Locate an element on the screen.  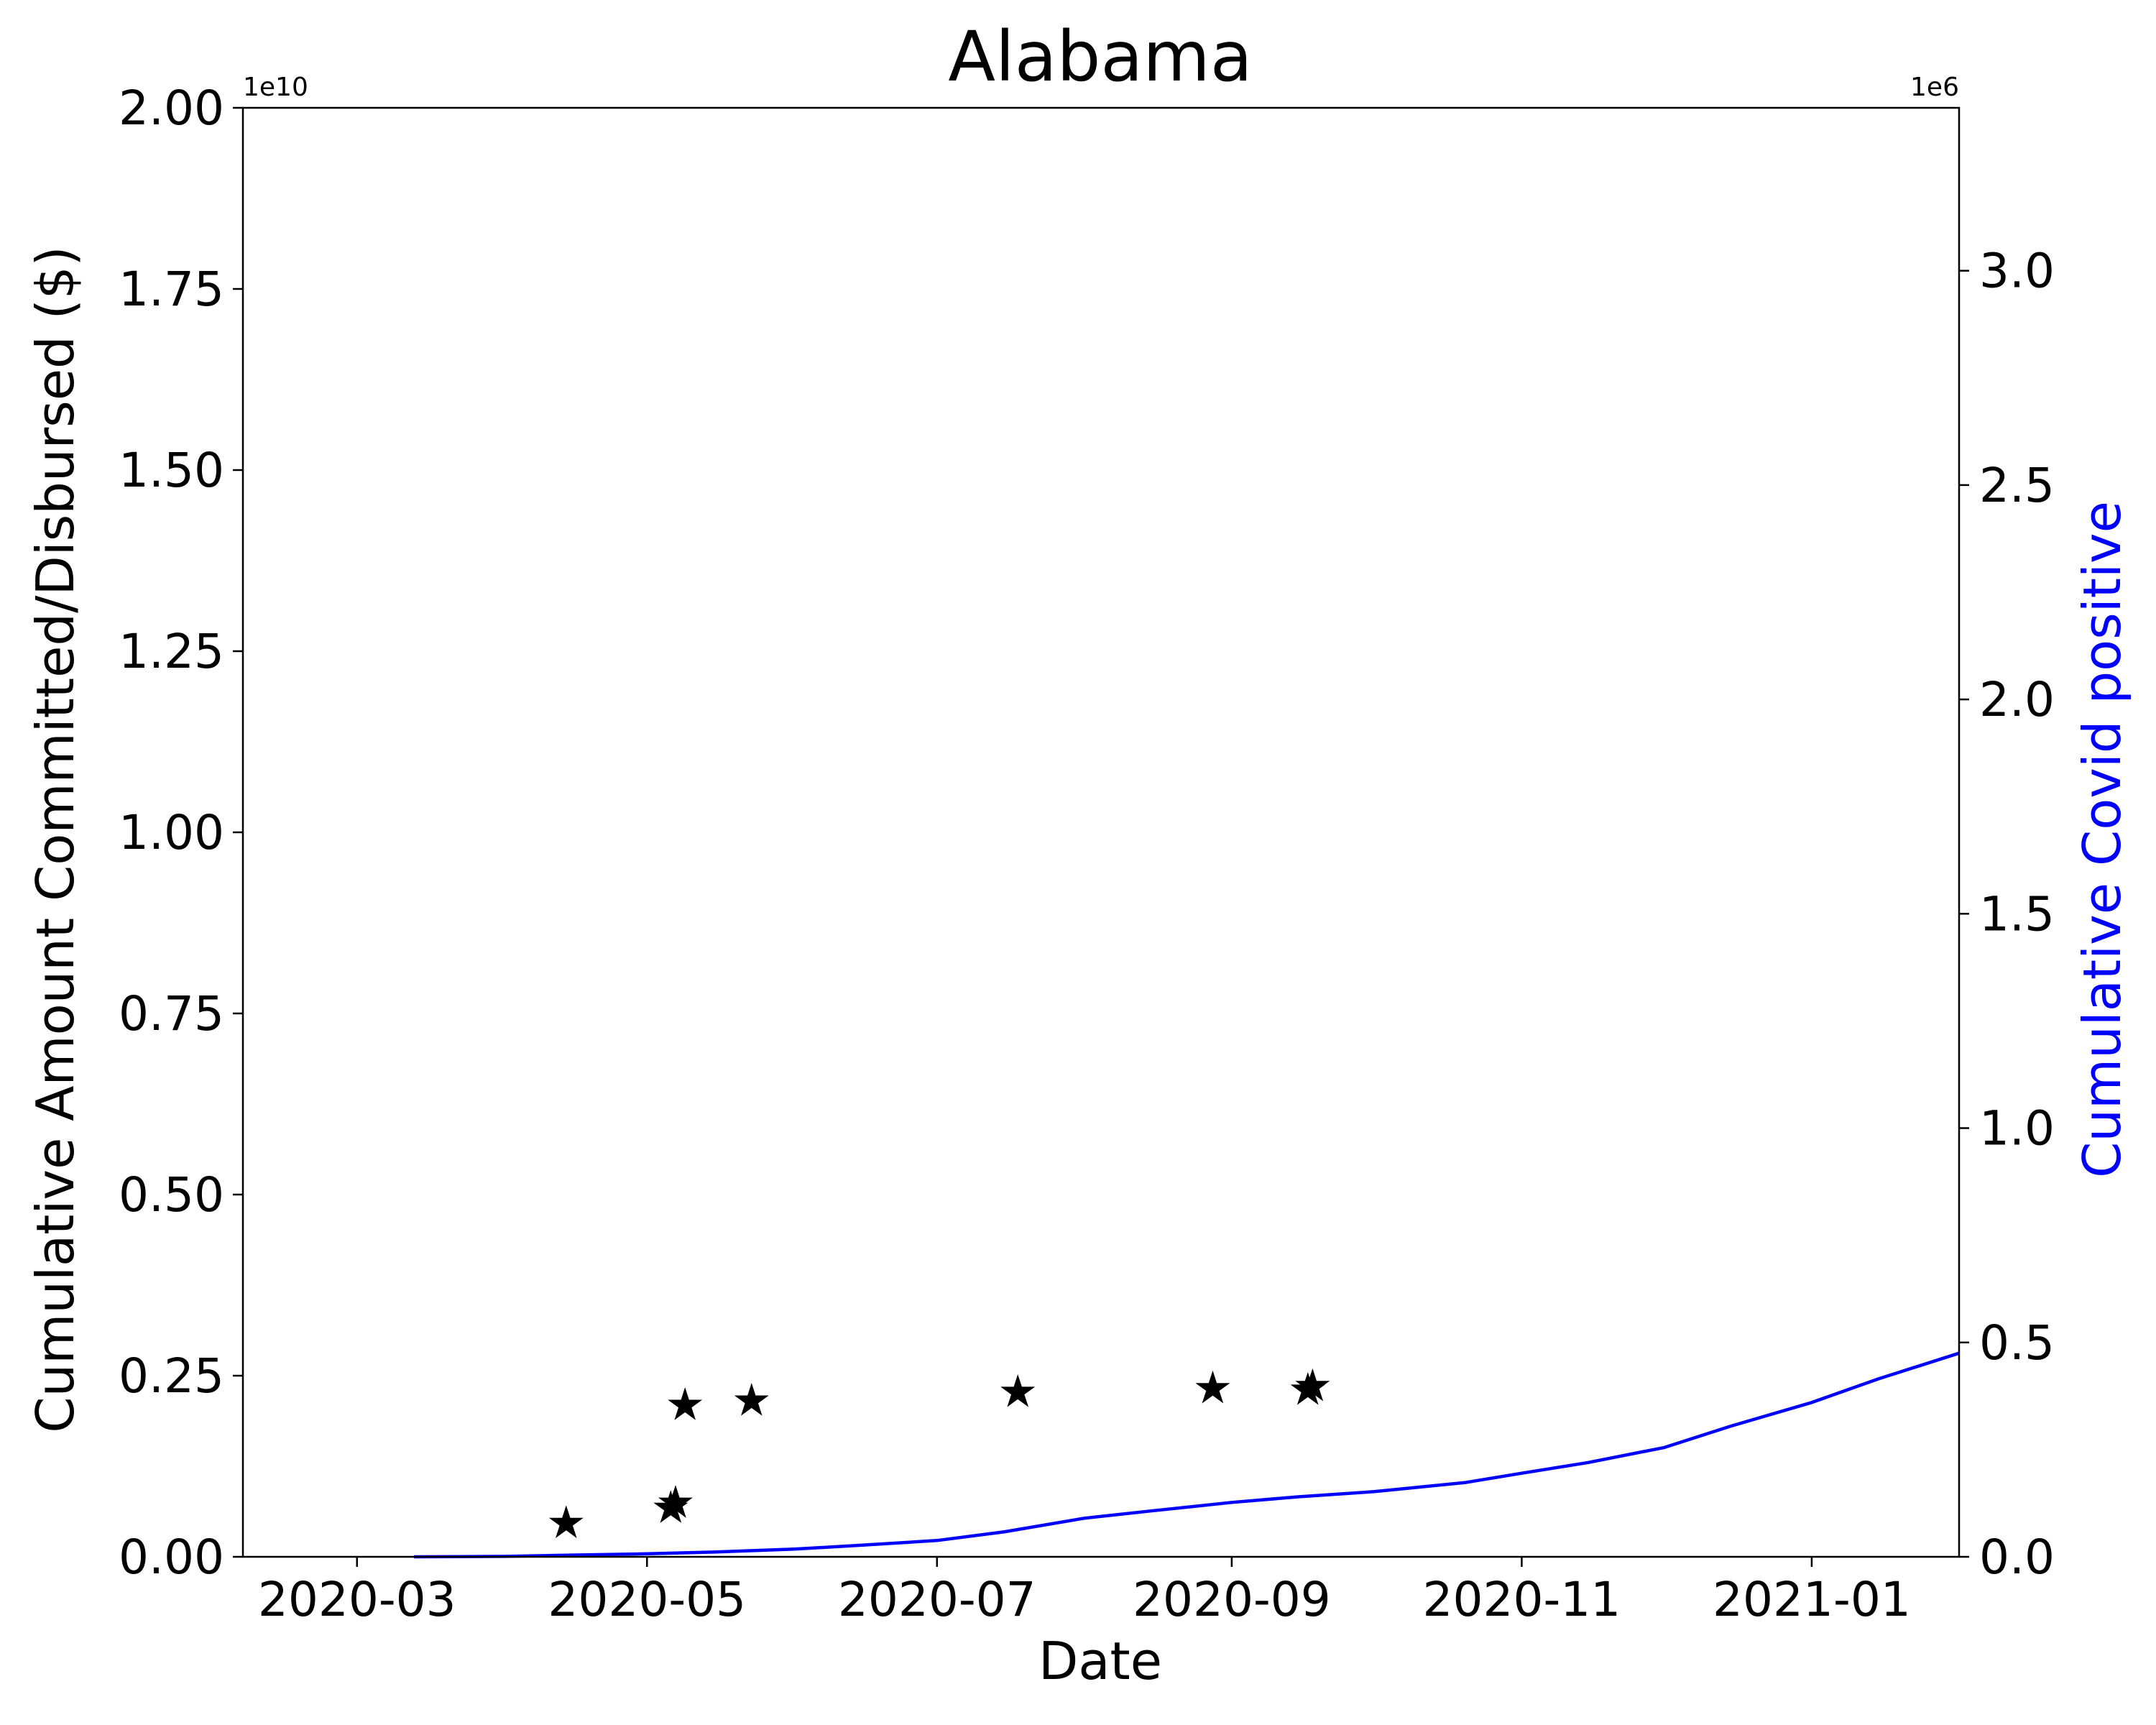
y2-tick-label: 2.5 is located at coordinates (2017, 485).